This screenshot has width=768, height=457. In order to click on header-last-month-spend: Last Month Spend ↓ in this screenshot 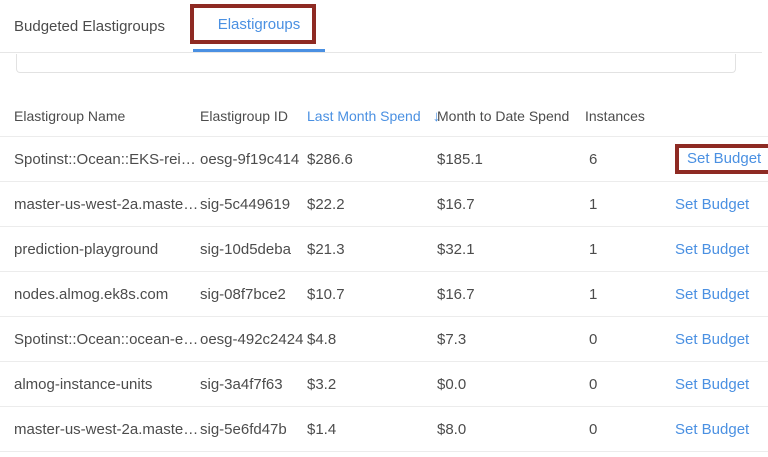, I will do `click(374, 116)`.